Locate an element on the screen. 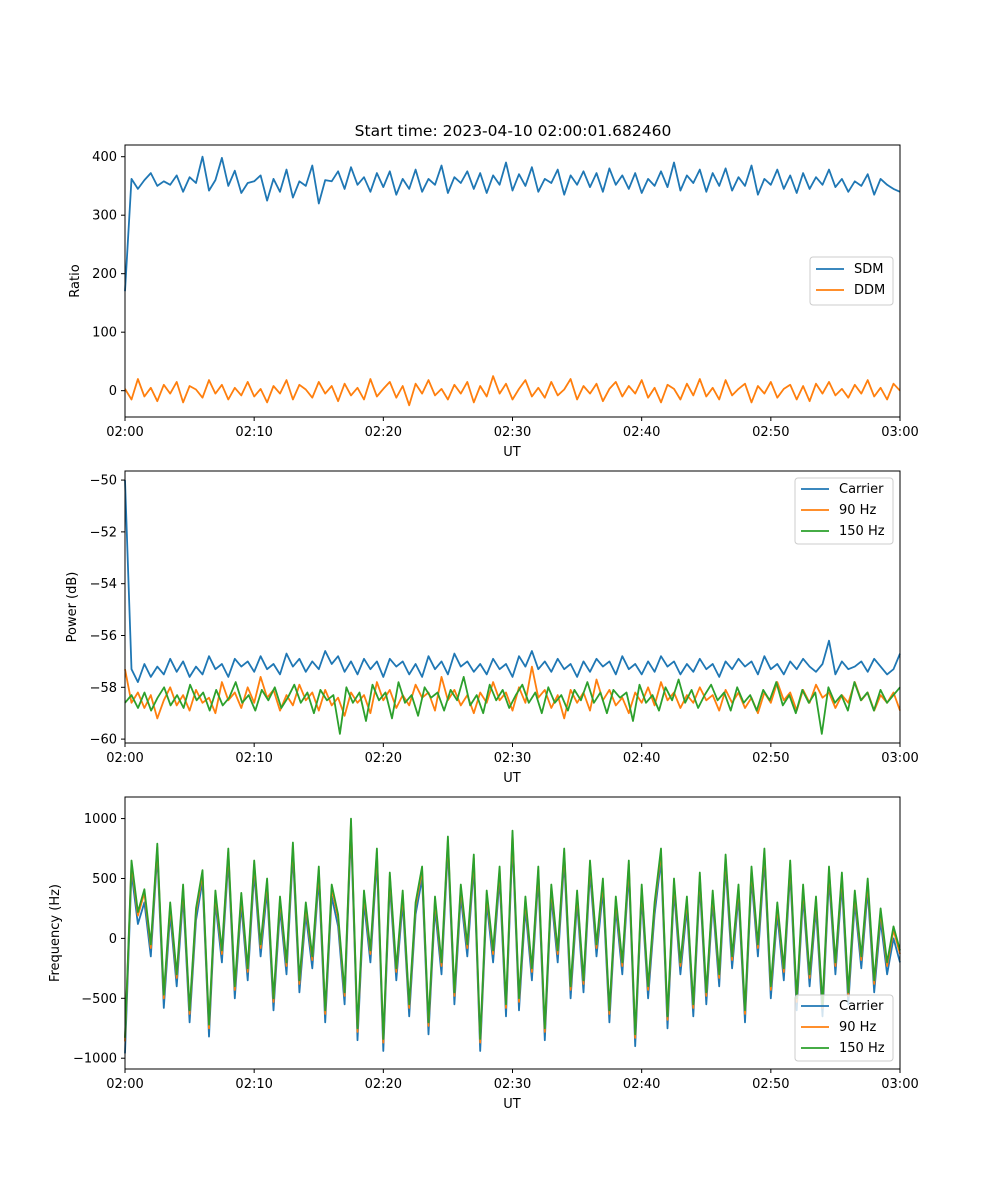 This screenshot has width=1000, height=1200. y-tick-label: −52 is located at coordinates (103, 532).